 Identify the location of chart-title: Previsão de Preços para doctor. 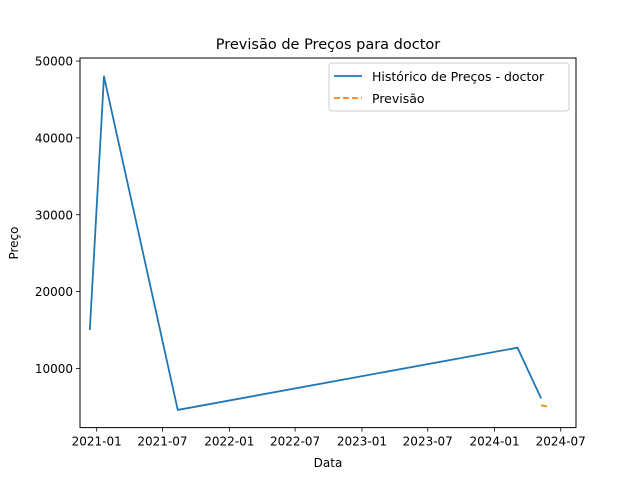
(328, 45).